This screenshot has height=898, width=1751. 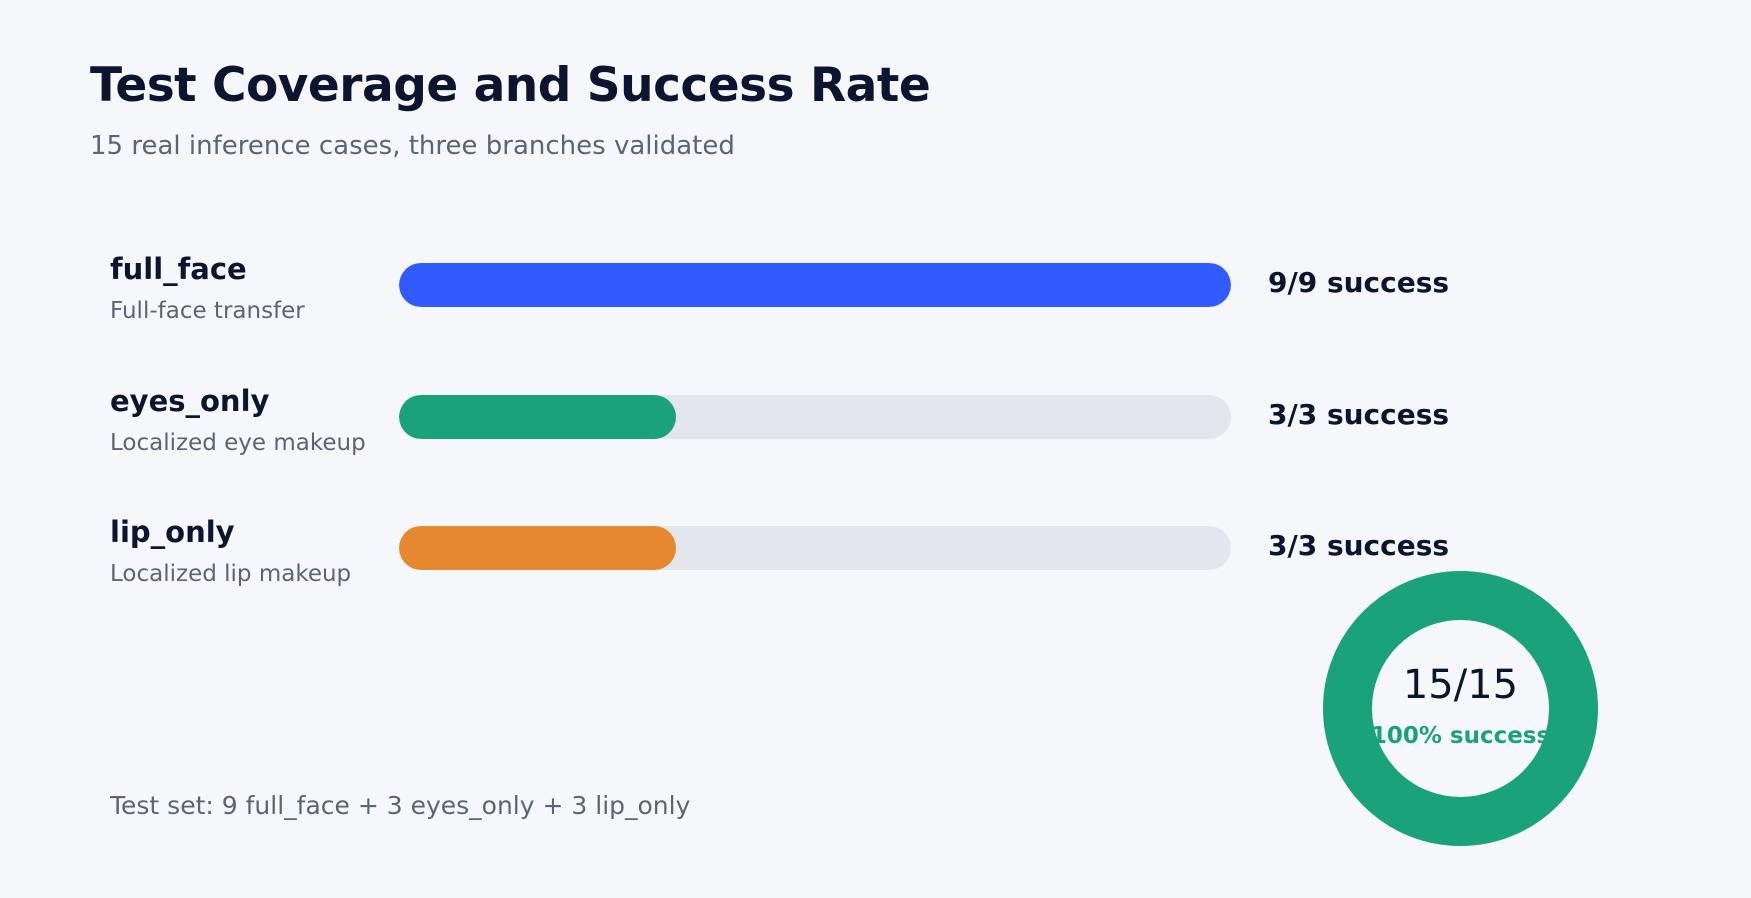 I want to click on bar-row-full-face: full_face Full-face transfer 9/9 success, so click(x=875, y=312).